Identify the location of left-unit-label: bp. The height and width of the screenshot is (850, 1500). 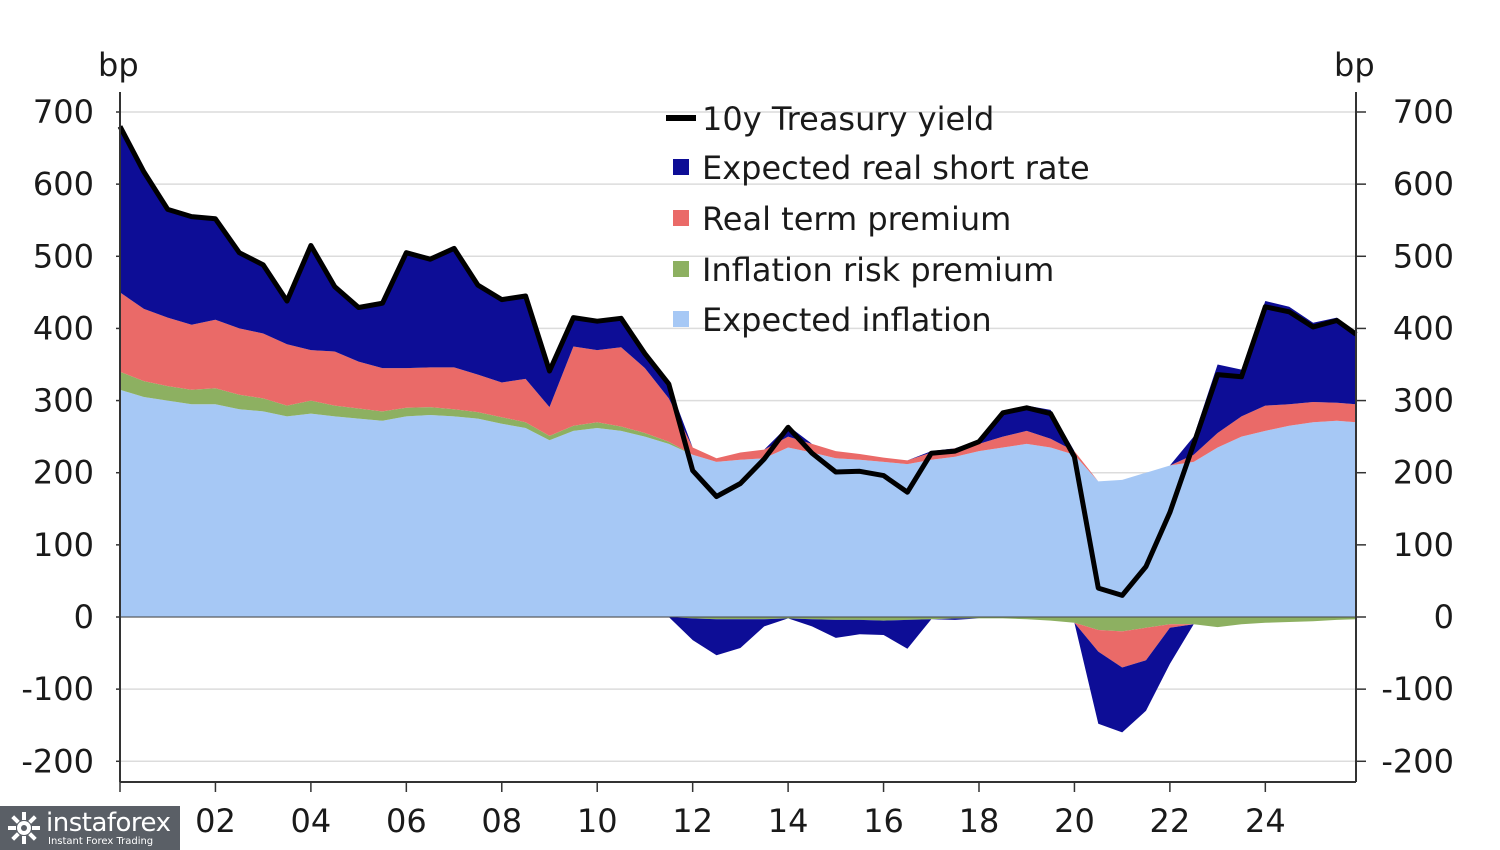
(118, 65).